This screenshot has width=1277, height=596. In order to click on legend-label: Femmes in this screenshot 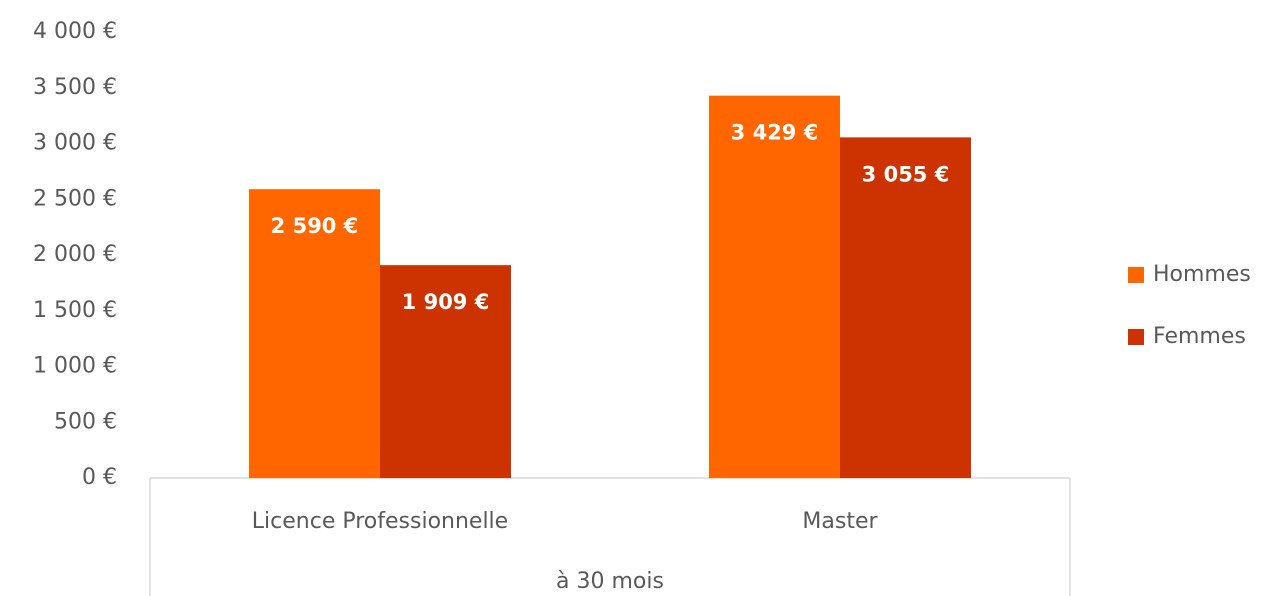, I will do `click(1199, 336)`.